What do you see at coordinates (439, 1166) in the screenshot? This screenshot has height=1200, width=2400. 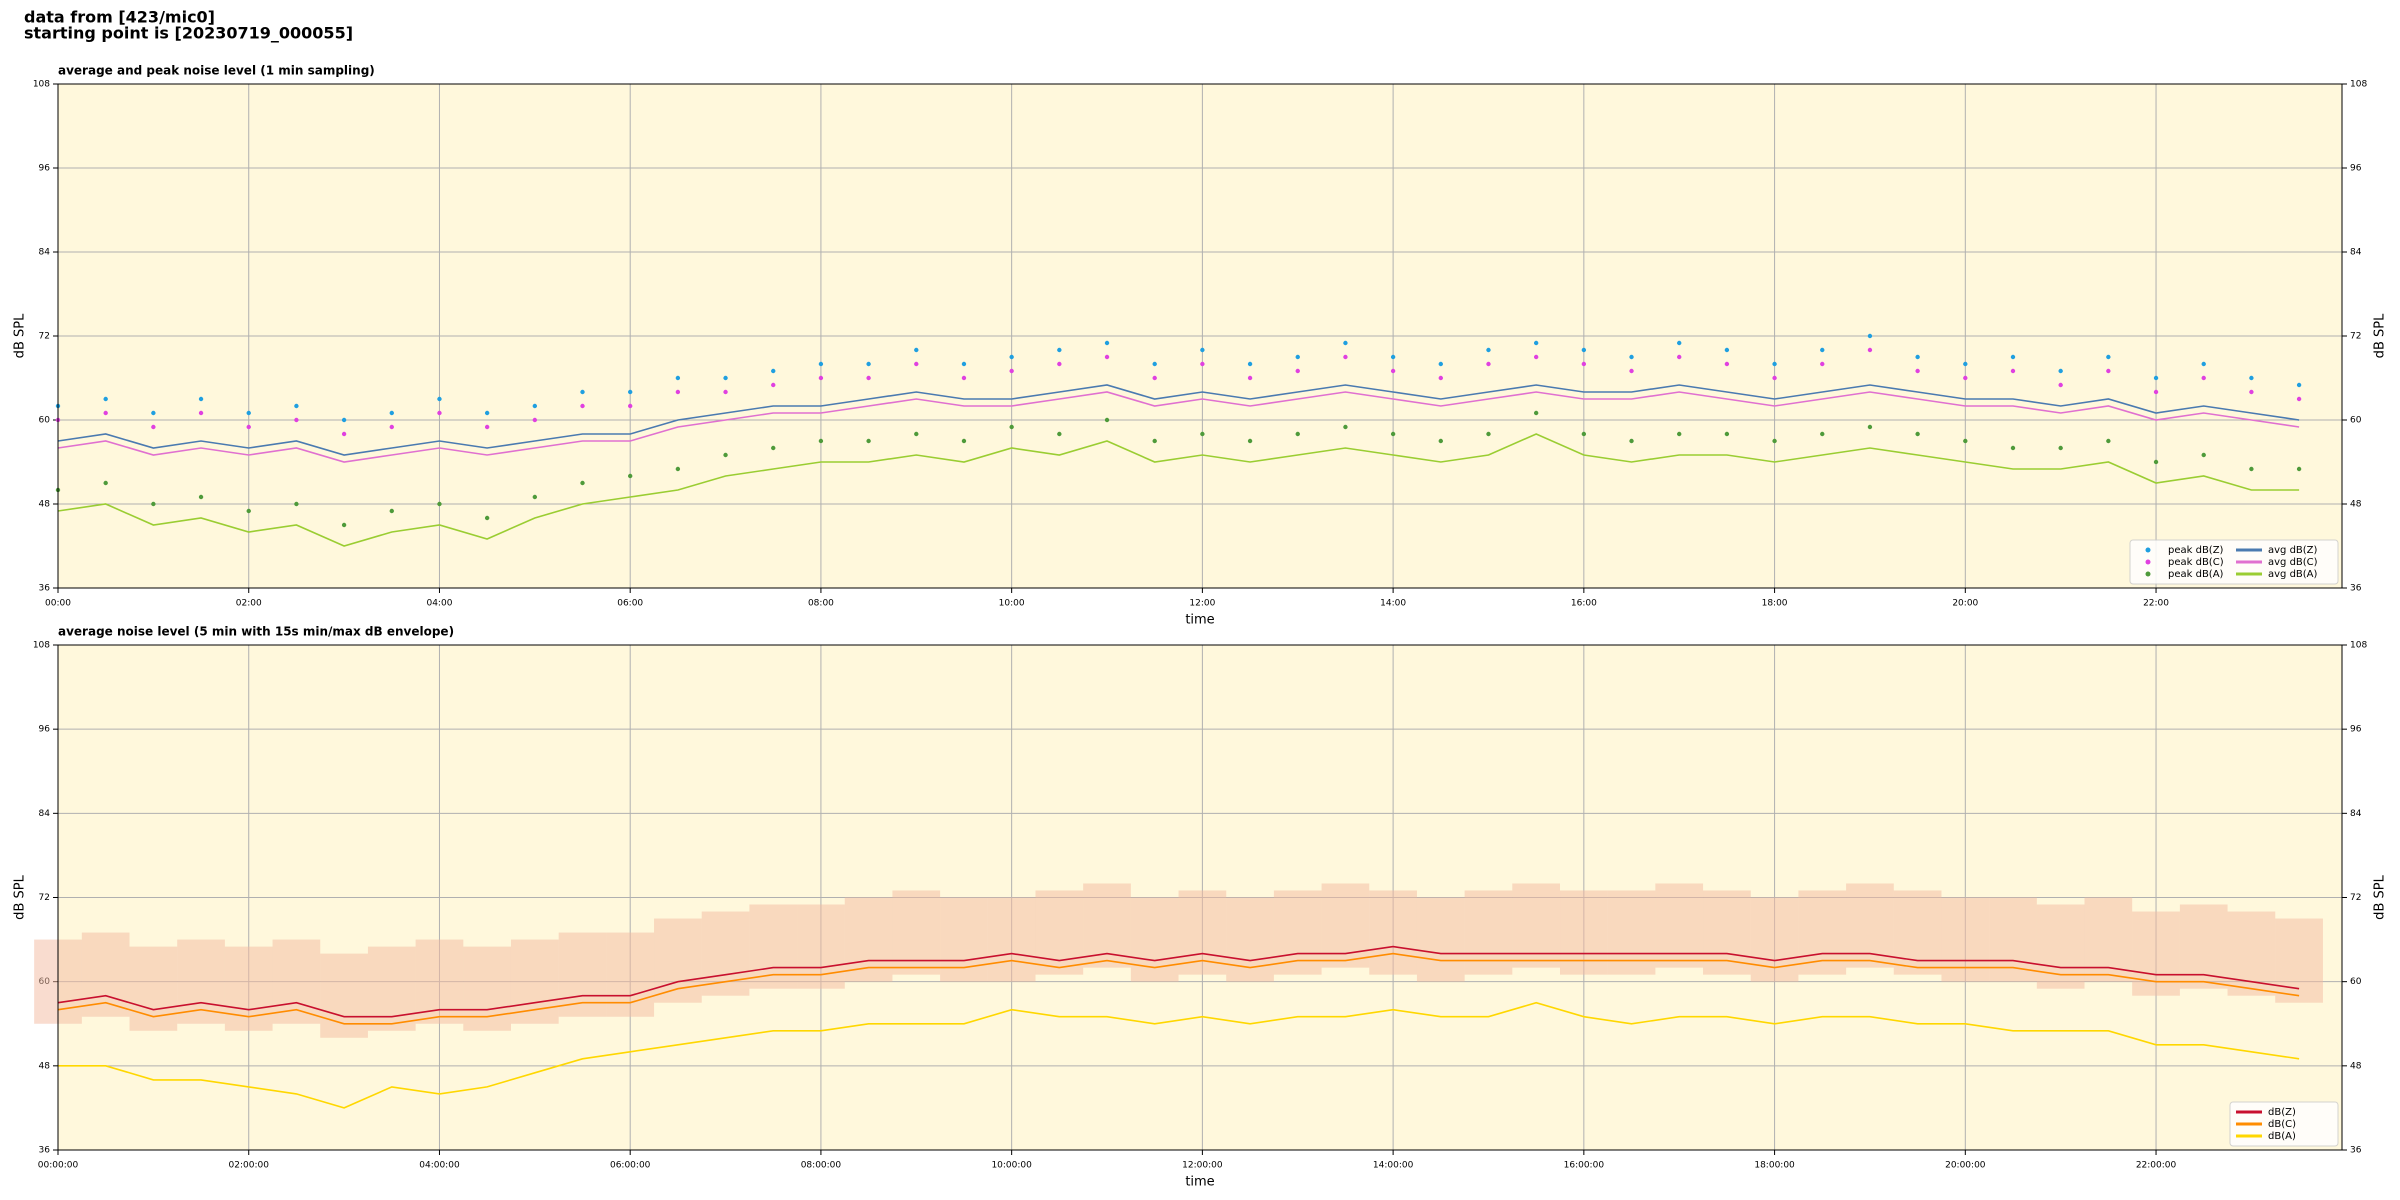 I see `x-tick-label: 04:00:00` at bounding box center [439, 1166].